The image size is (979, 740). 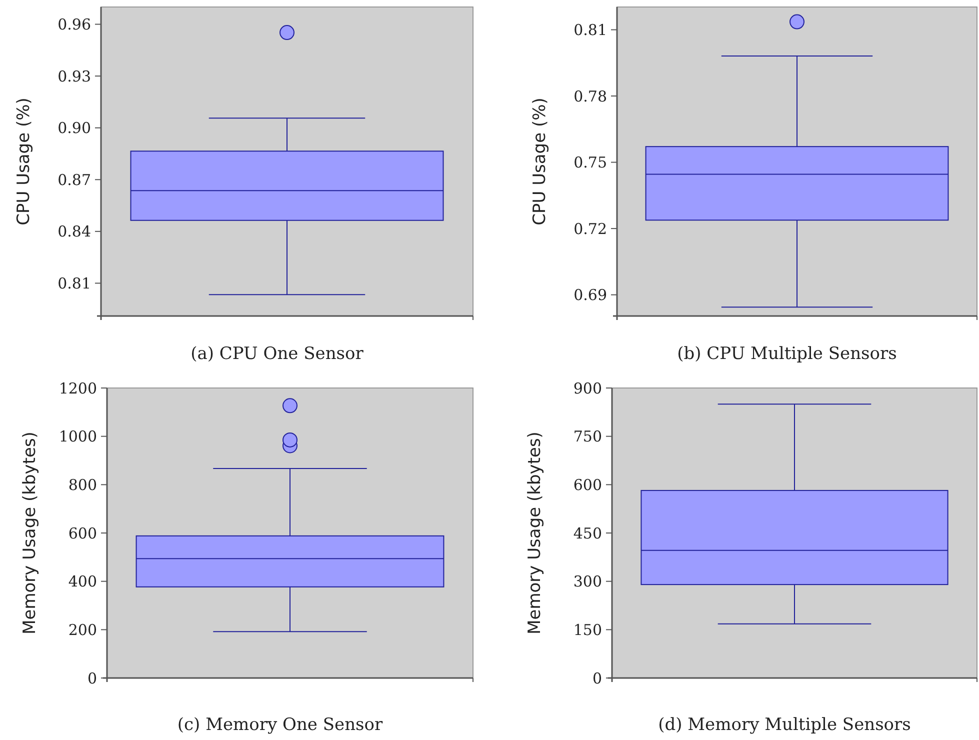 I want to click on y-tick-label: 0.72, so click(x=590, y=229).